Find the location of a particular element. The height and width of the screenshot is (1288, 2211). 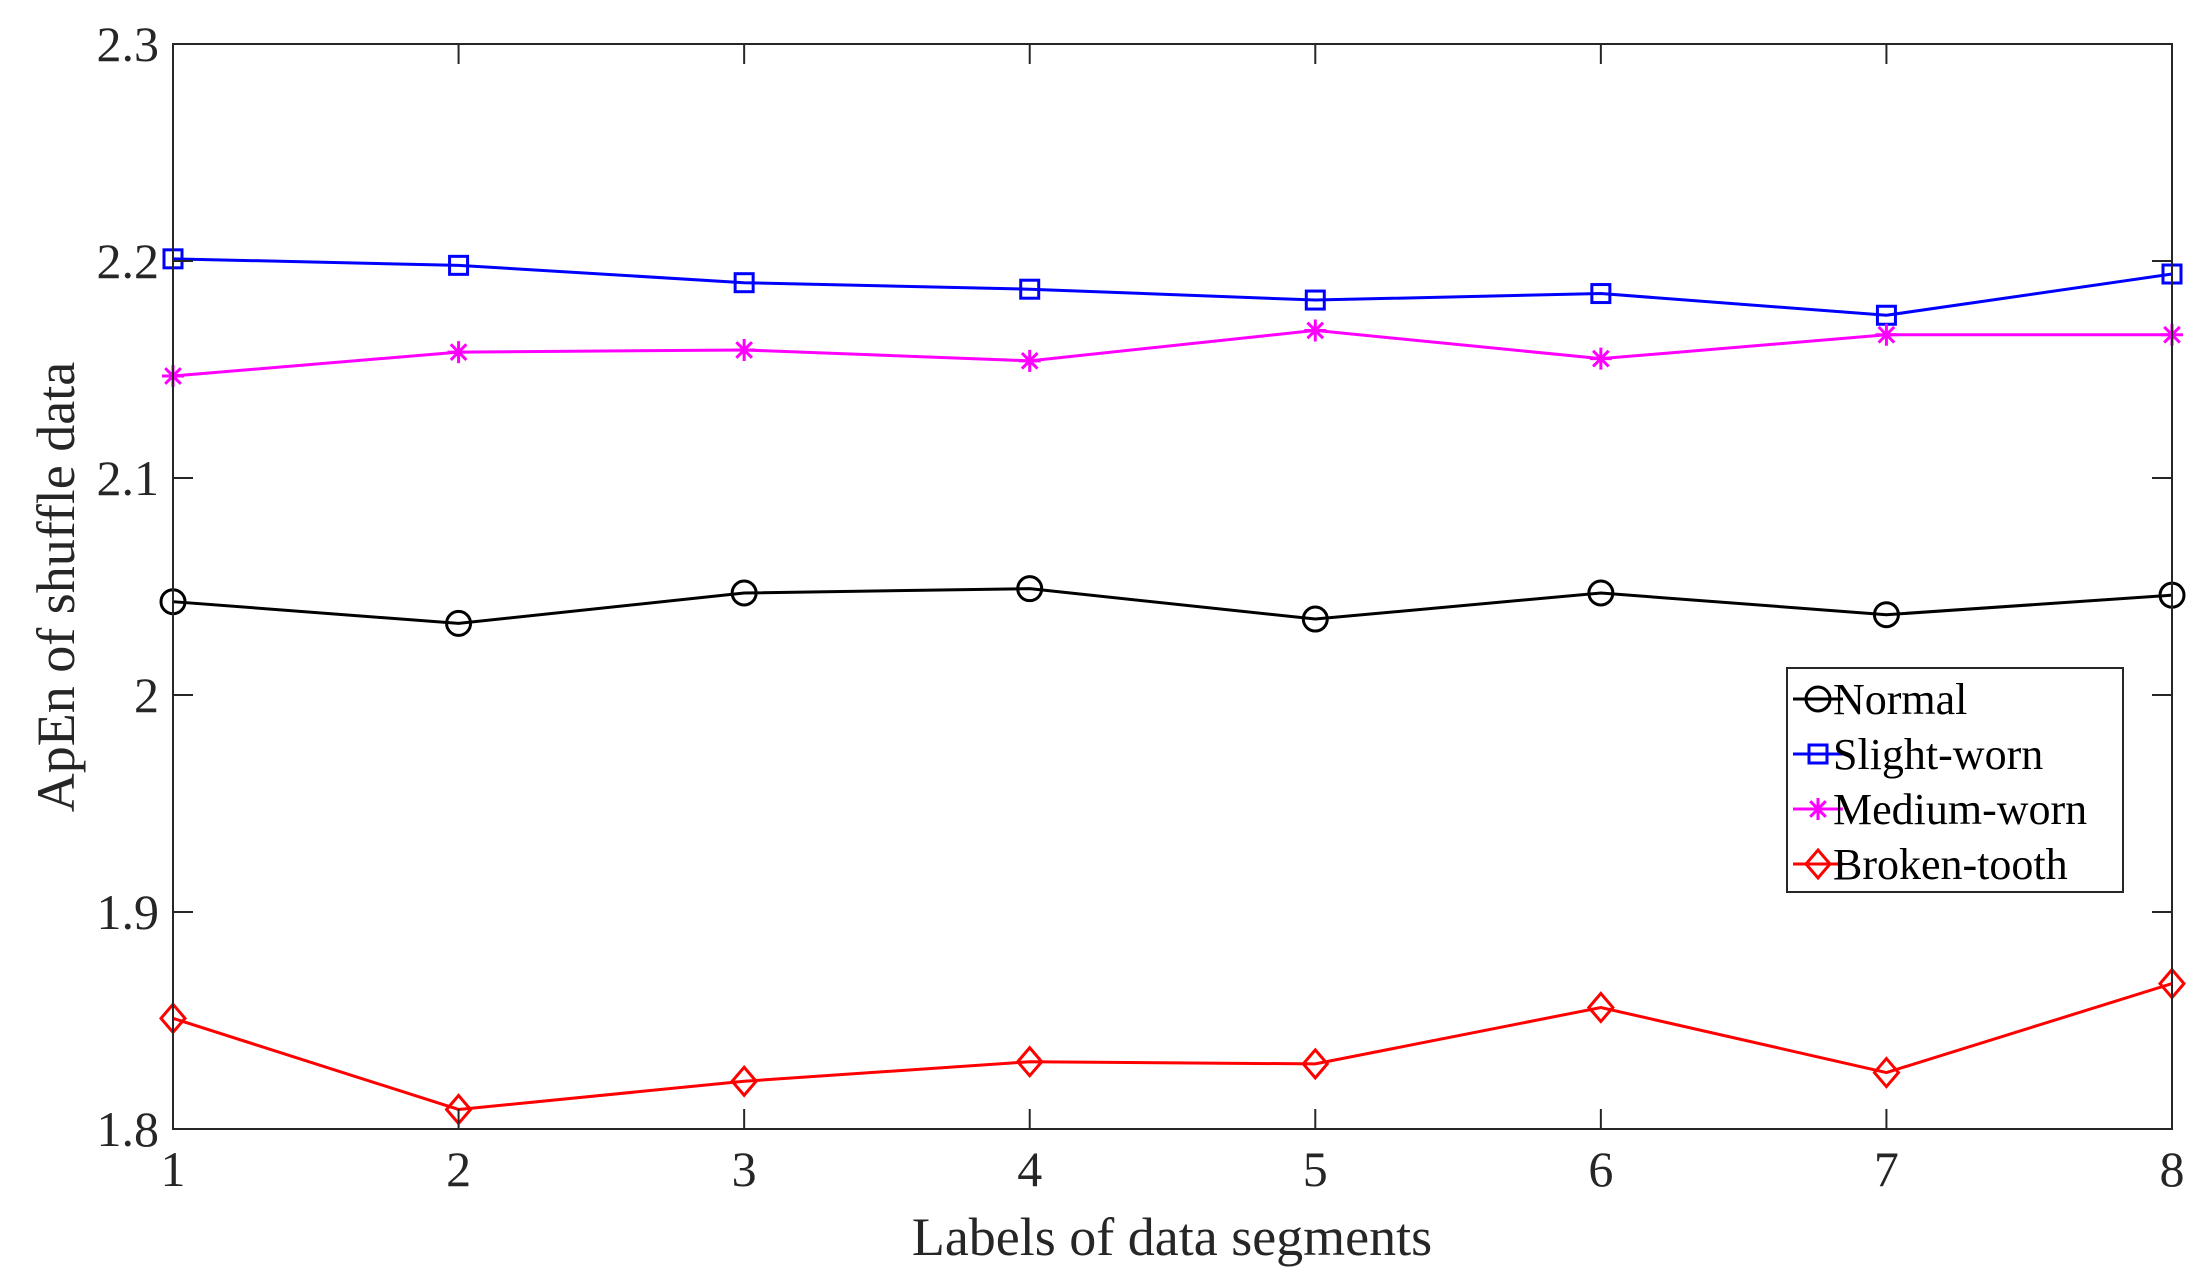

y-tick-label: 2.1 is located at coordinates (128, 478).